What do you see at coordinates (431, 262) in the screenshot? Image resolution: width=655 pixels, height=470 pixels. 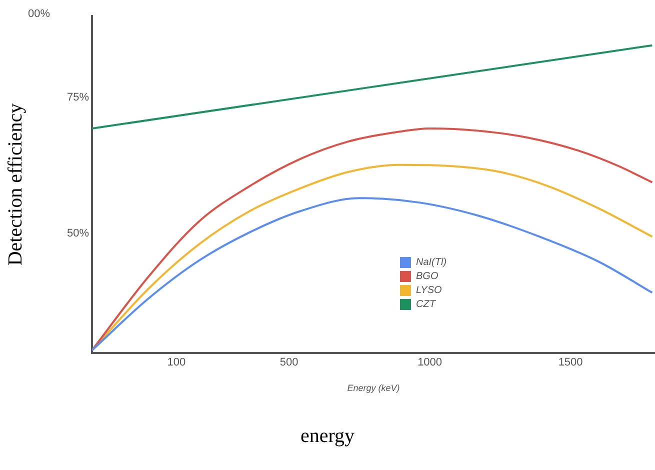 I see `legend-label: NaI(Tl)` at bounding box center [431, 262].